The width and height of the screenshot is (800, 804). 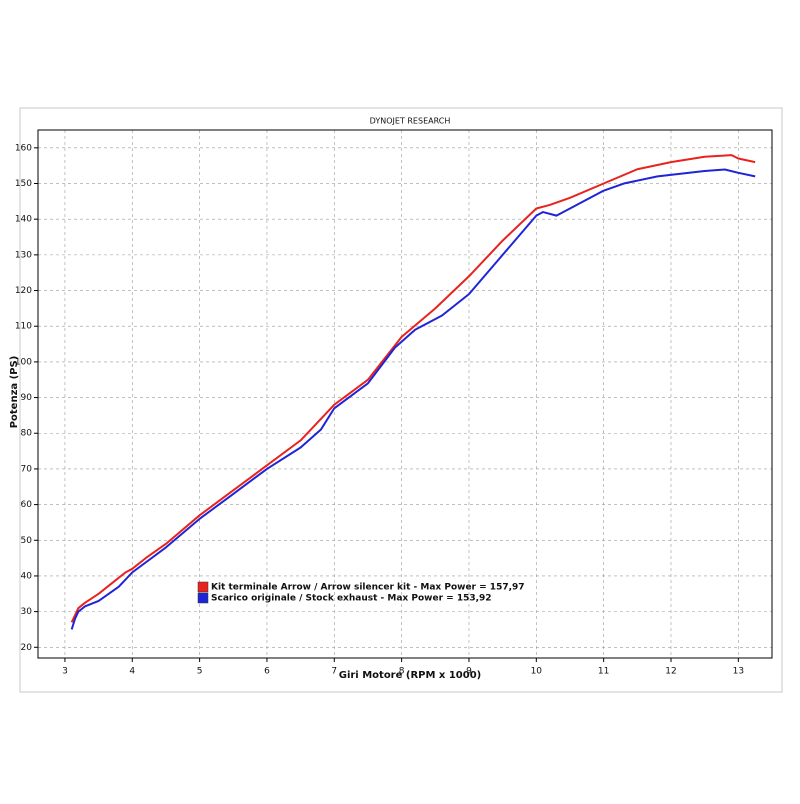 I want to click on y-tick-label: 50, so click(x=27, y=541).